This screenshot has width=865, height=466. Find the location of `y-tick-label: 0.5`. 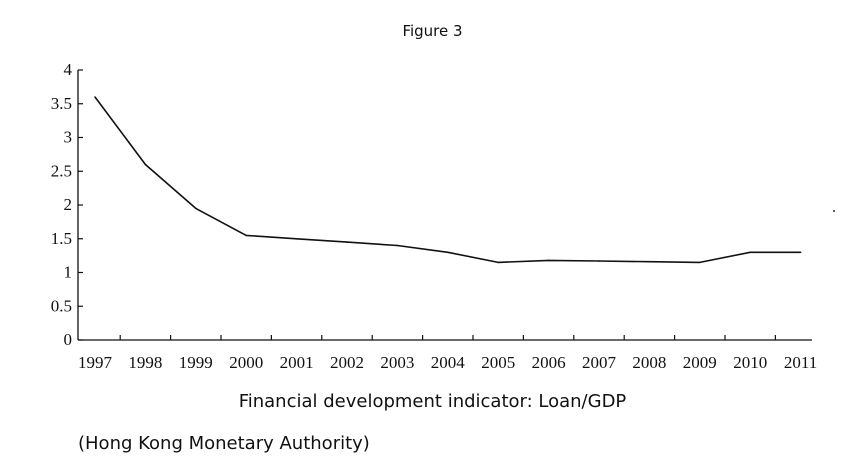

y-tick-label: 0.5 is located at coordinates (61, 305).